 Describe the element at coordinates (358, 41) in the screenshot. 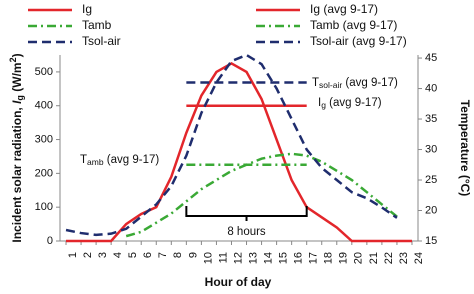

I see `legend-label: Tsol-air (avg 9-17)` at that location.